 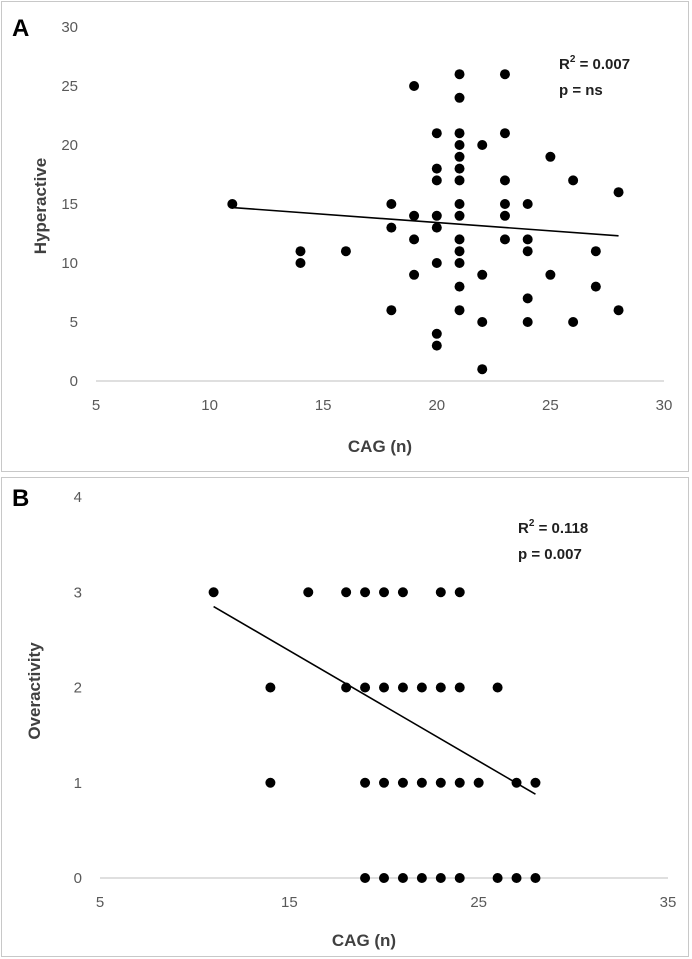 I want to click on x-axis-title-a: CAG (n), so click(x=380, y=446).